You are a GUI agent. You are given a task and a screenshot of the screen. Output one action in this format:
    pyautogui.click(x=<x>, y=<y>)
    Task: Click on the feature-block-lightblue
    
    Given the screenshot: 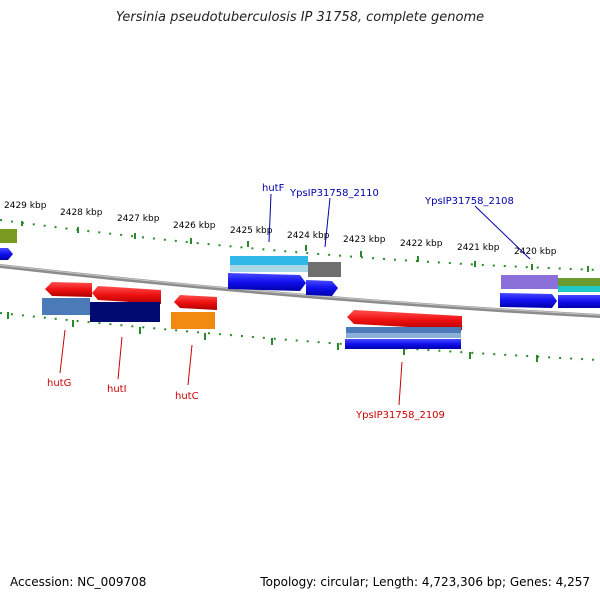 What is the action you would take?
    pyautogui.click(x=403, y=335)
    